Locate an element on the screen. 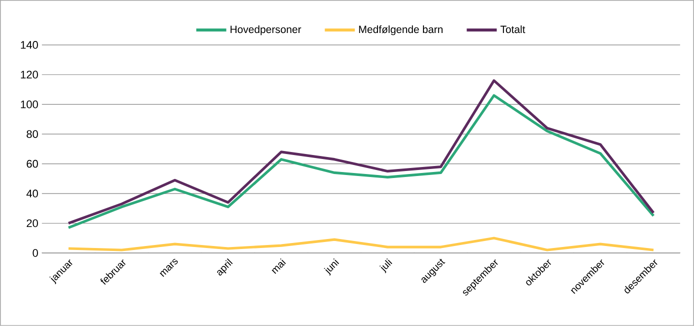 This screenshot has width=694, height=326. y-tick-label: 20 is located at coordinates (32, 223).